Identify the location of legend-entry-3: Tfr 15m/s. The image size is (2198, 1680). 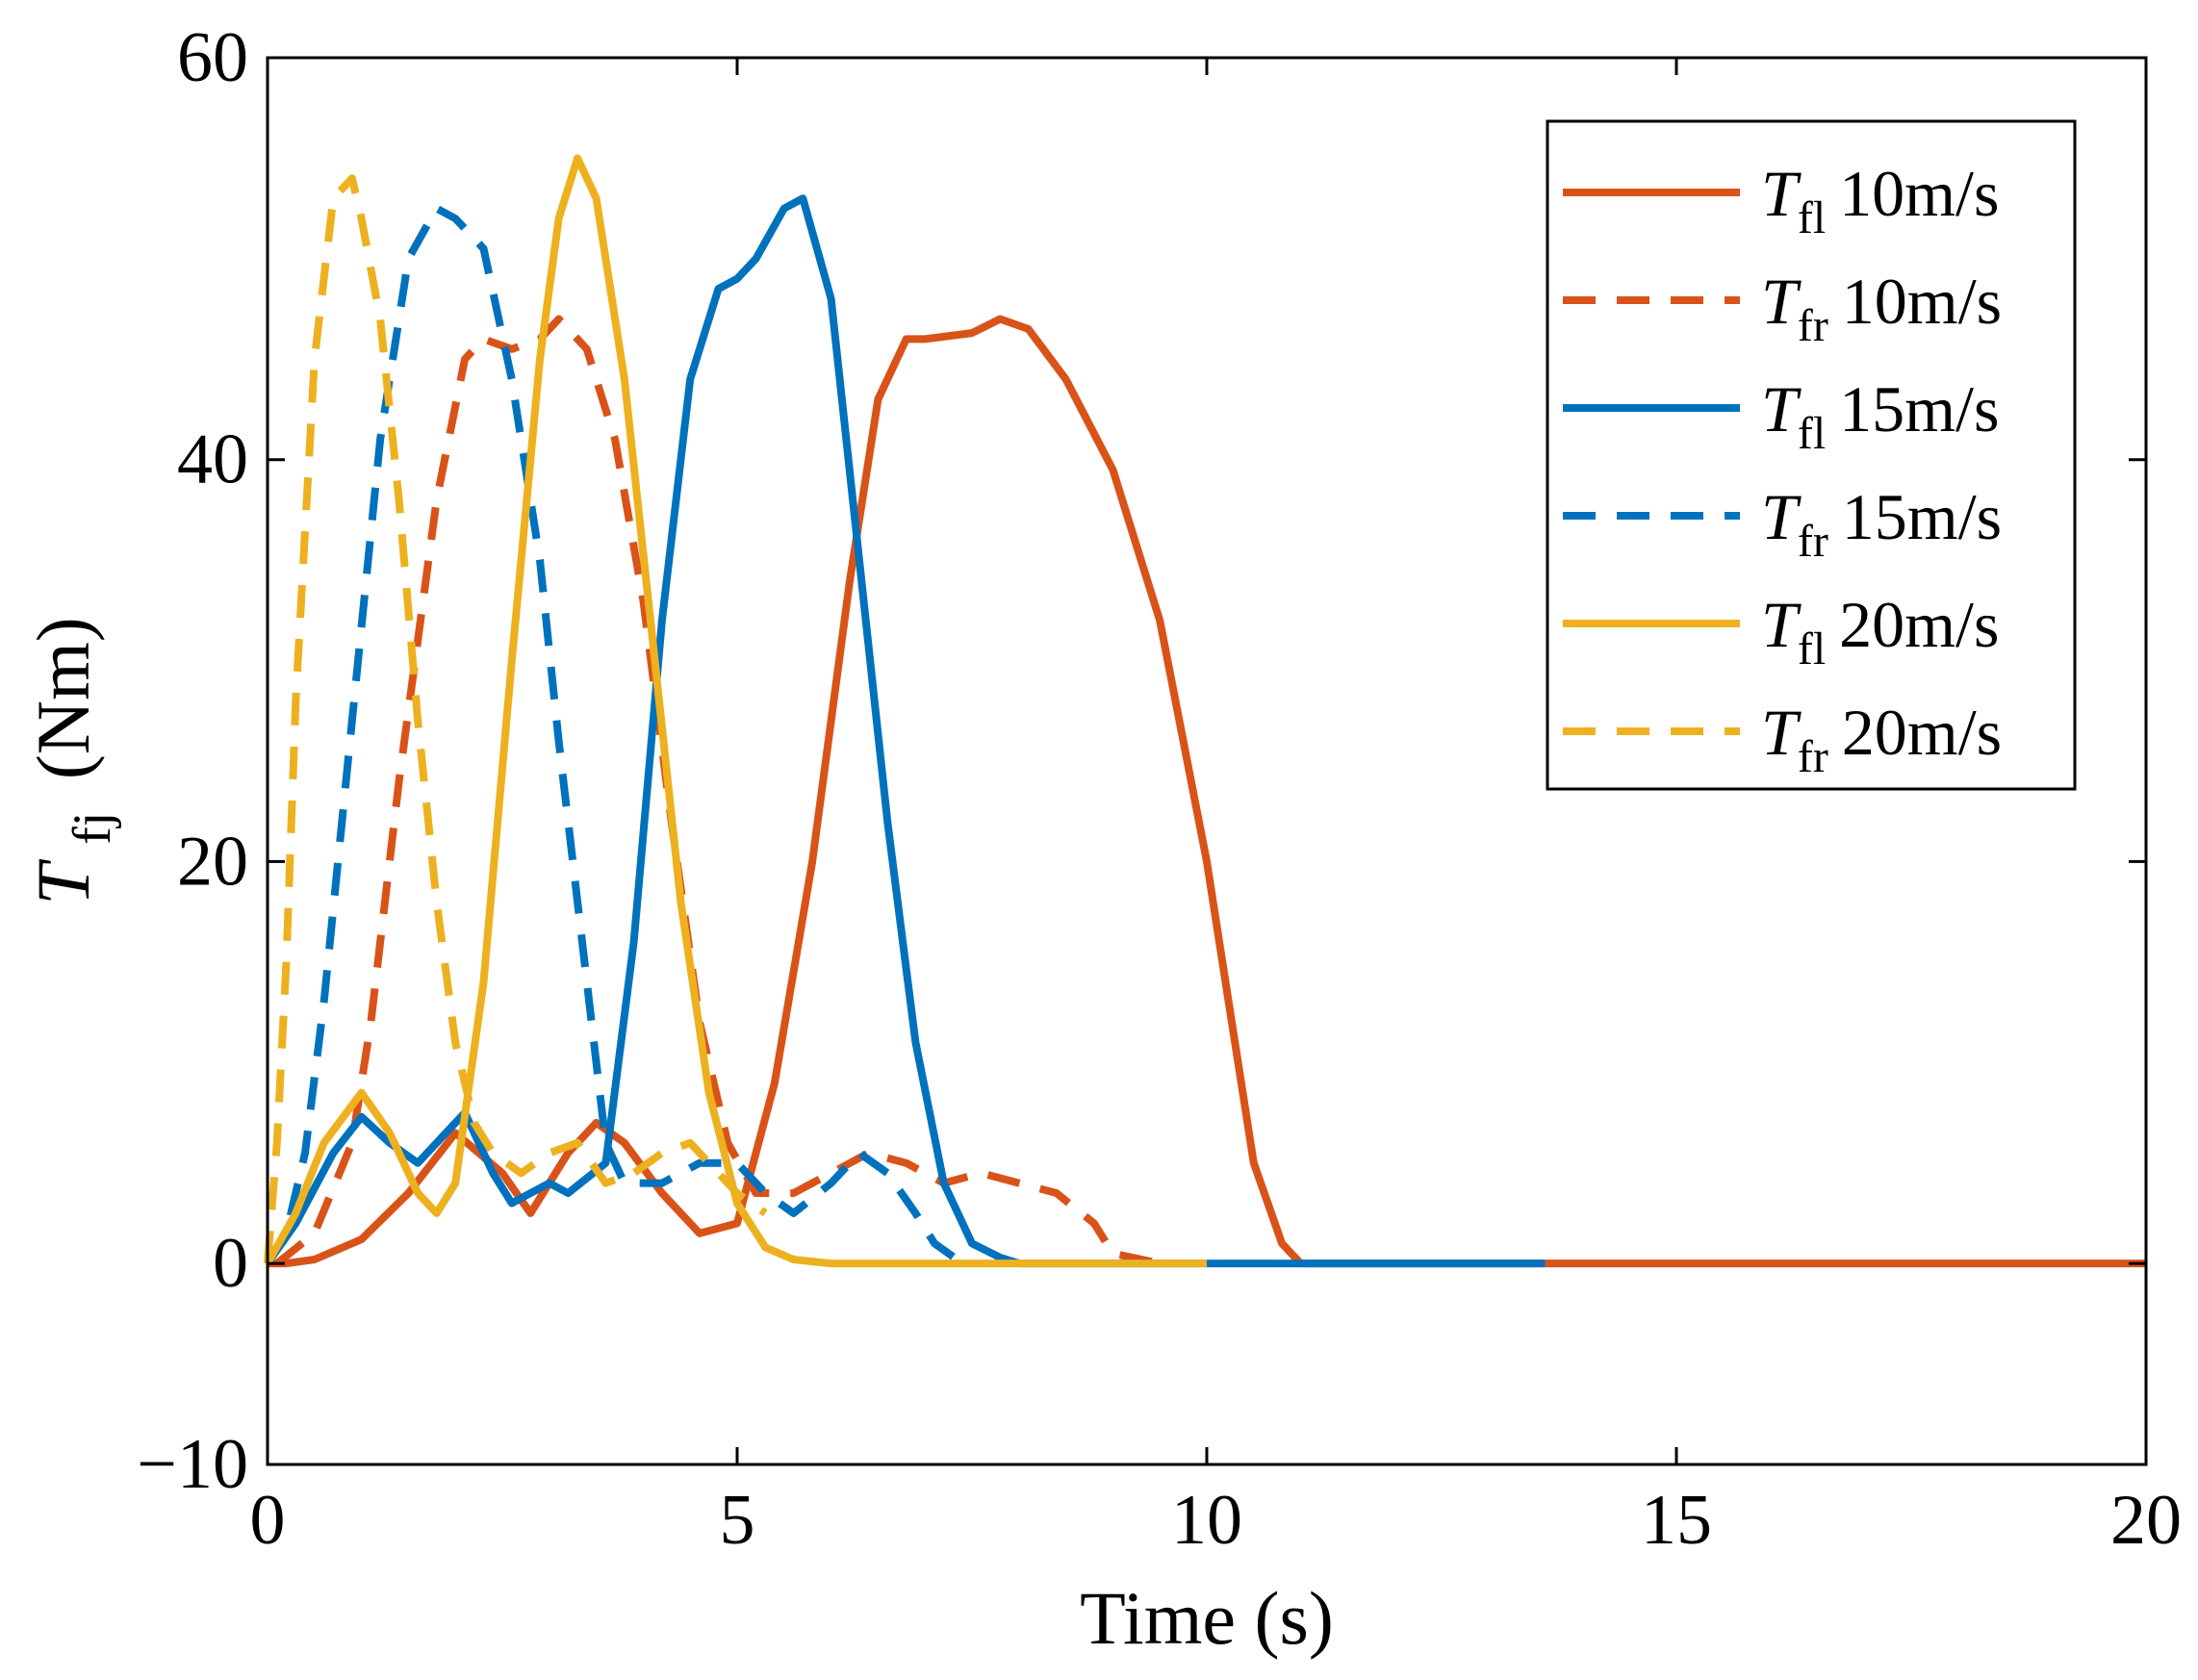
(1881, 524).